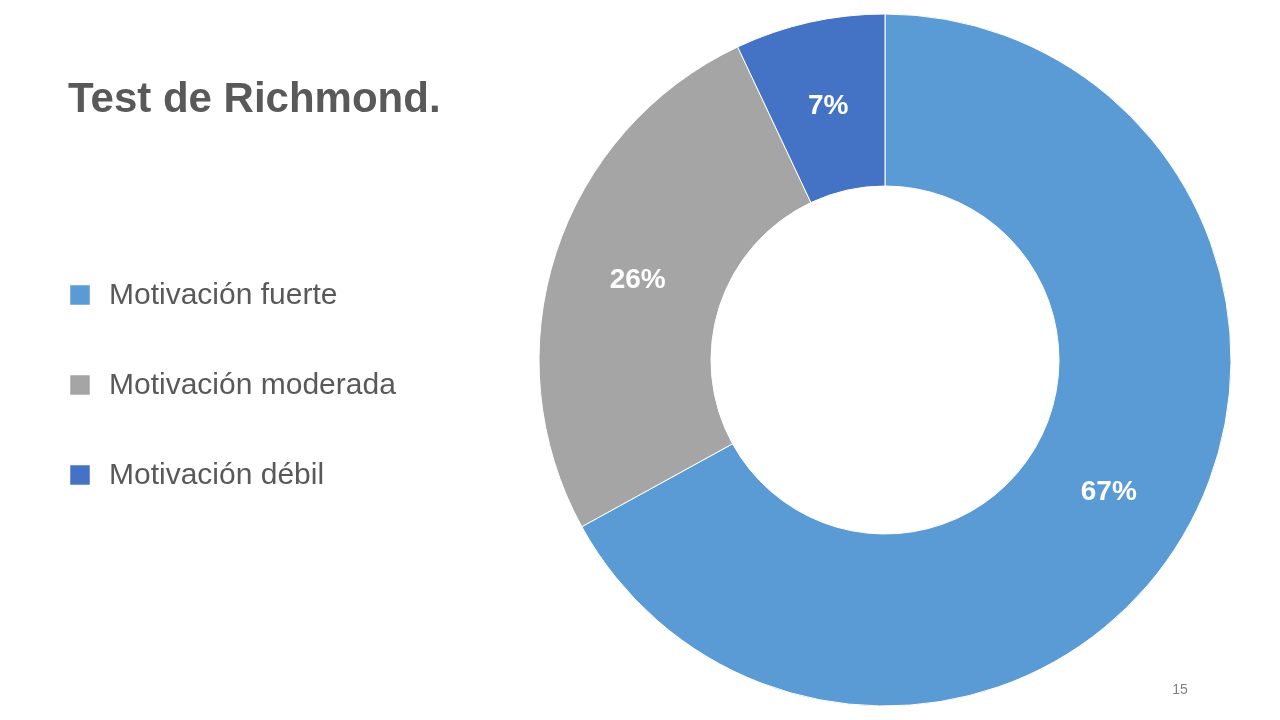  I want to click on data-label: 7%, so click(828, 105).